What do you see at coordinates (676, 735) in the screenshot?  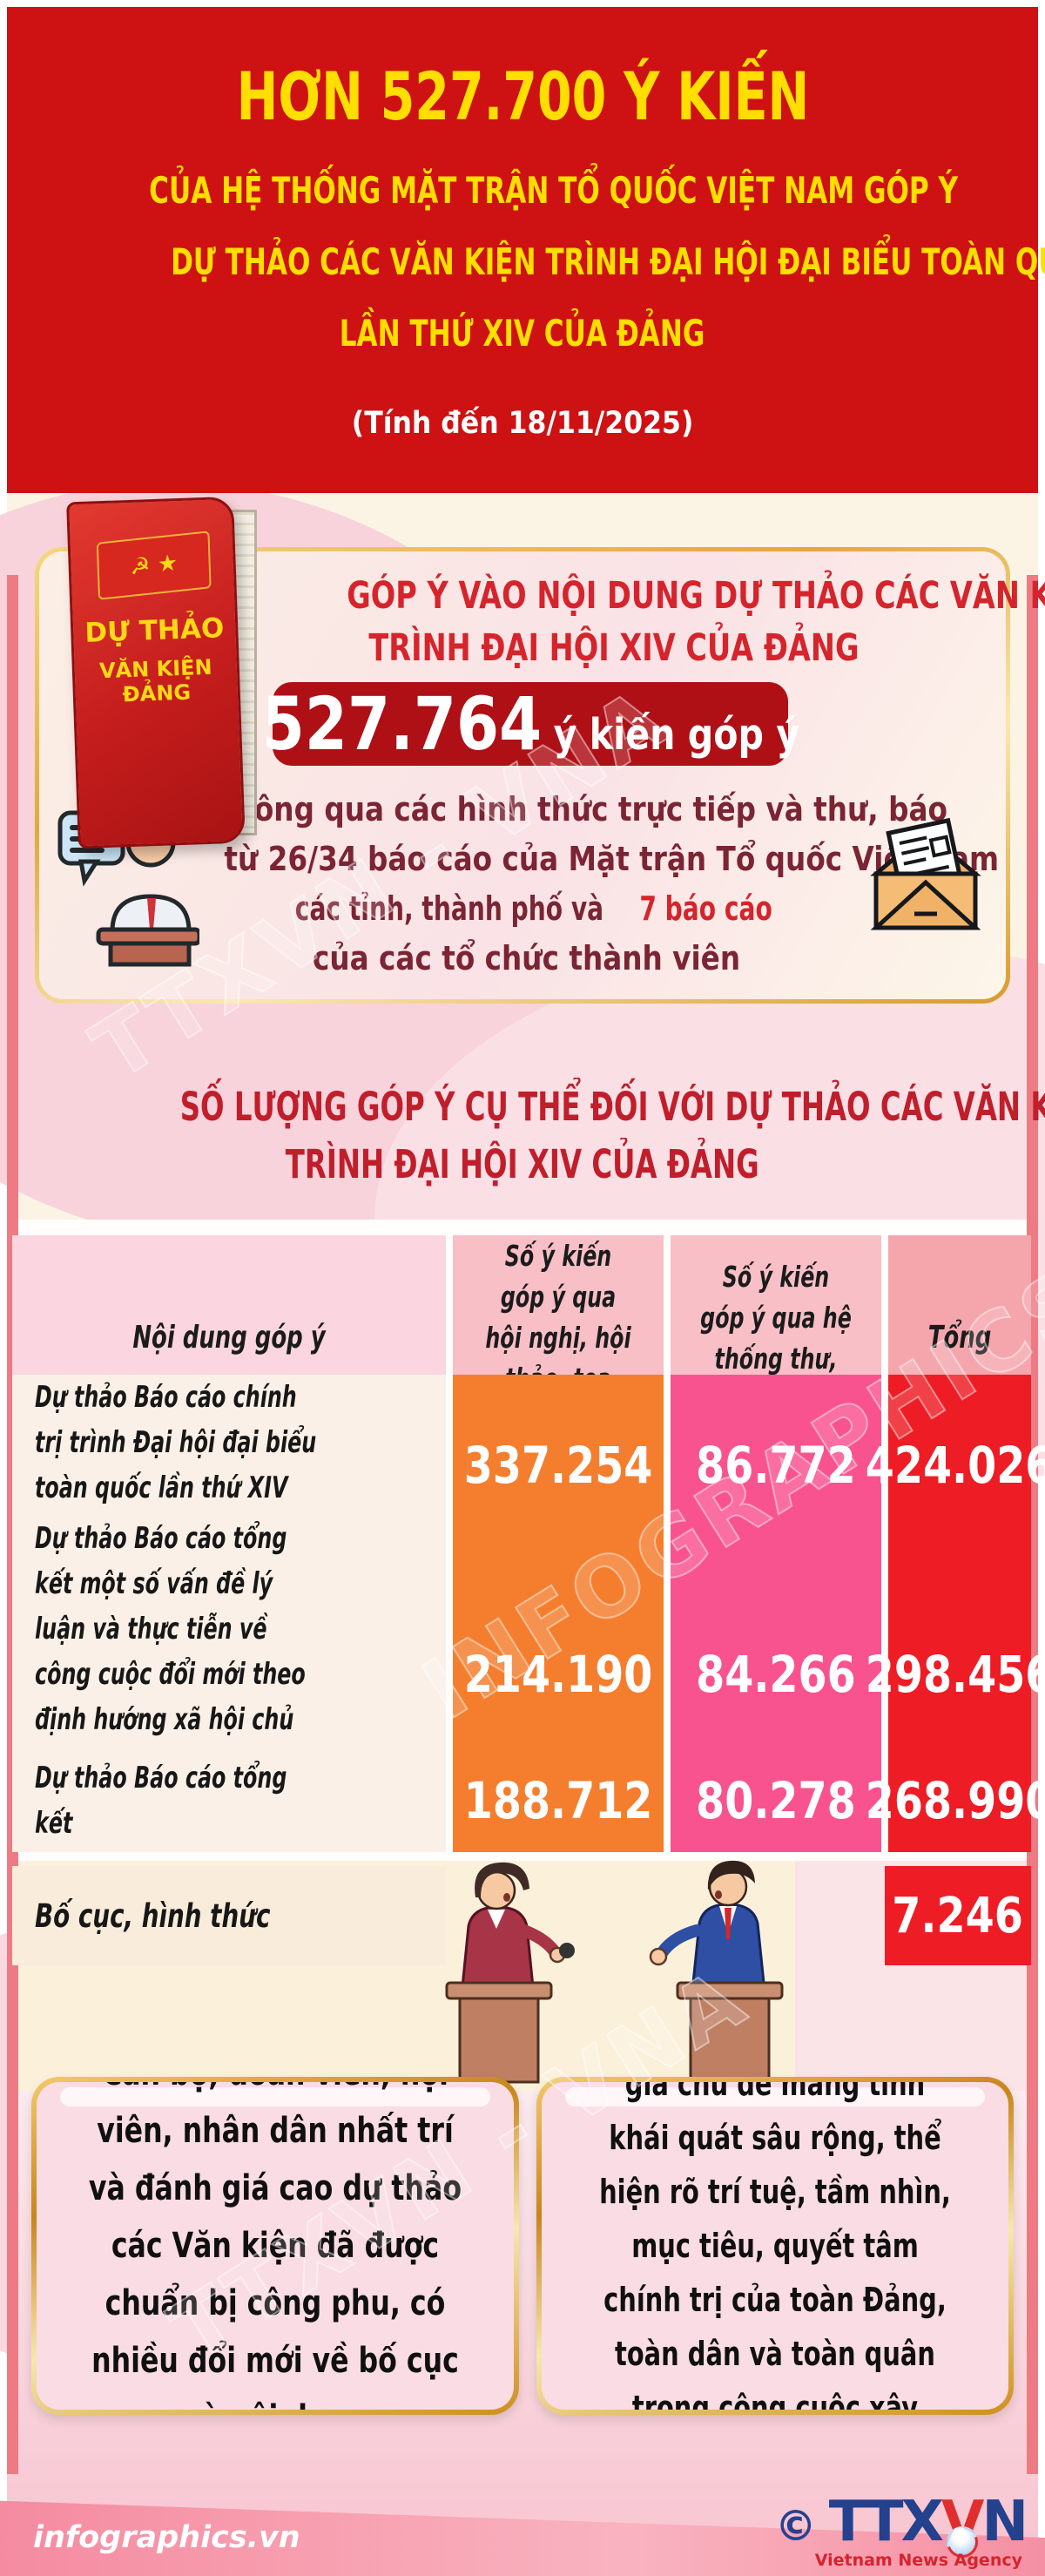 I see `total-opinions-label: ý kiến góp ý` at bounding box center [676, 735].